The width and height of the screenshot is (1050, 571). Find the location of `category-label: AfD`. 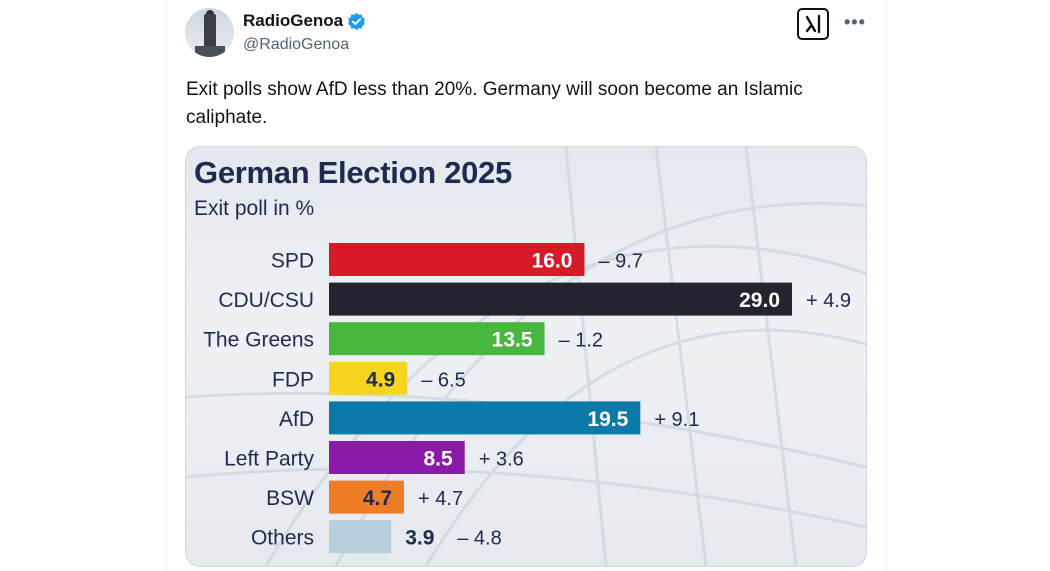

category-label: AfD is located at coordinates (296, 419).